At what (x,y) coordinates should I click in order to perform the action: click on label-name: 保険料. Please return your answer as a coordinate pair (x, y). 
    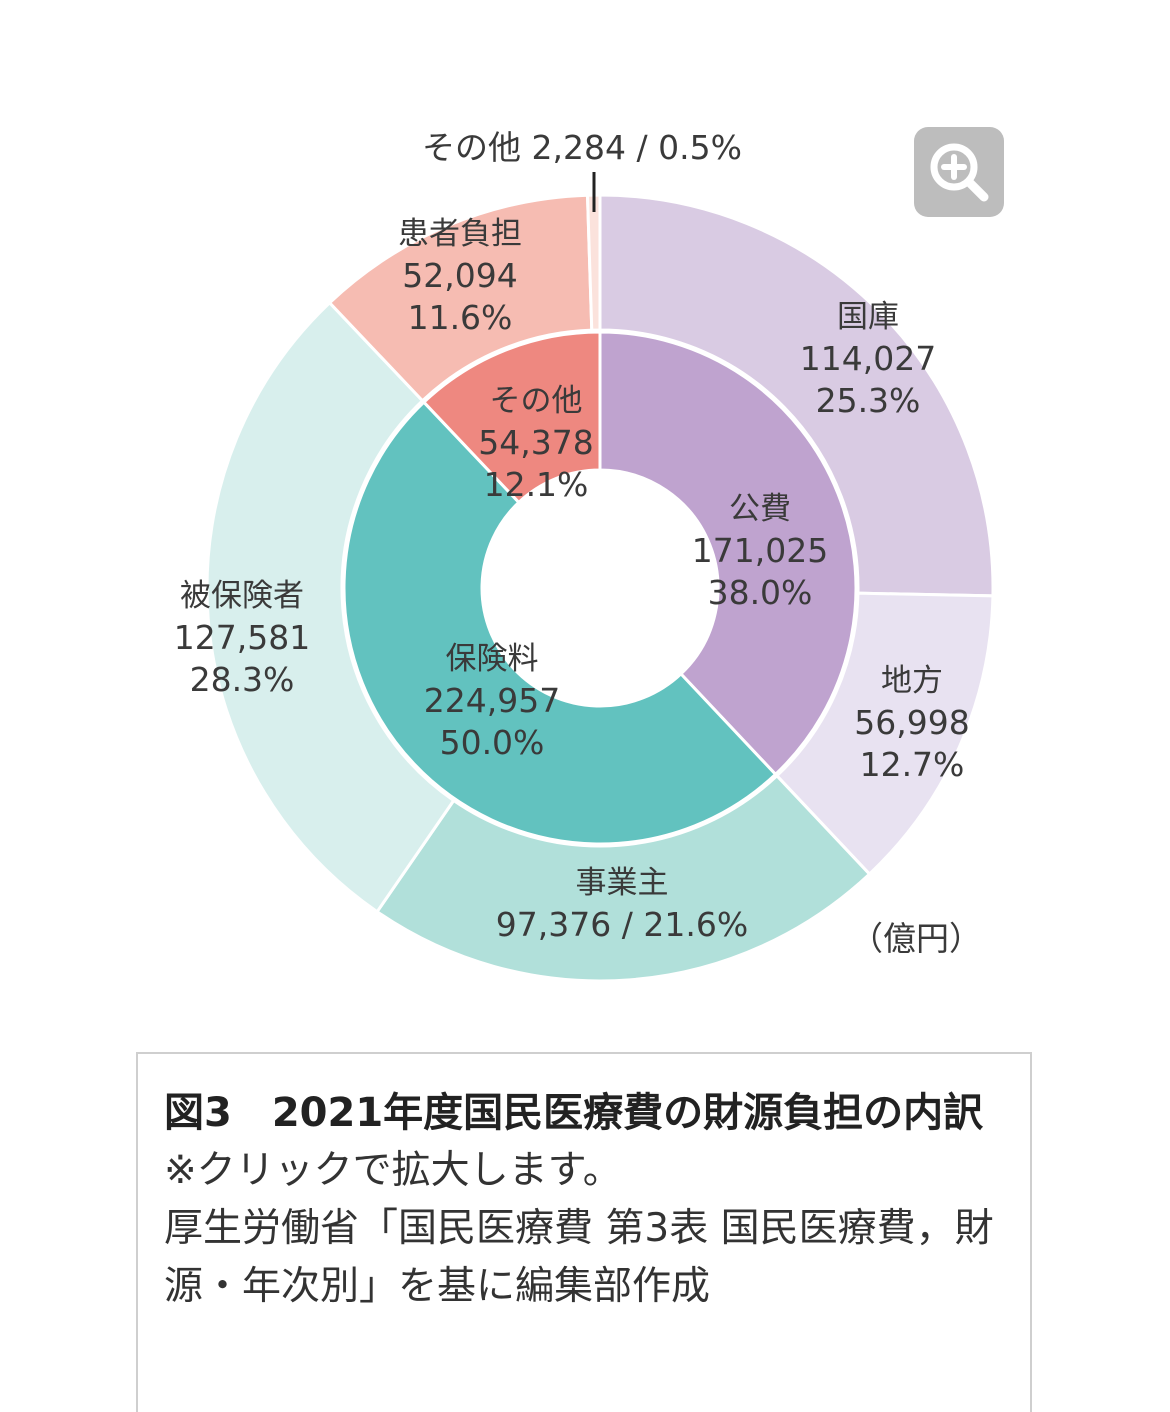
    Looking at the image, I should click on (492, 659).